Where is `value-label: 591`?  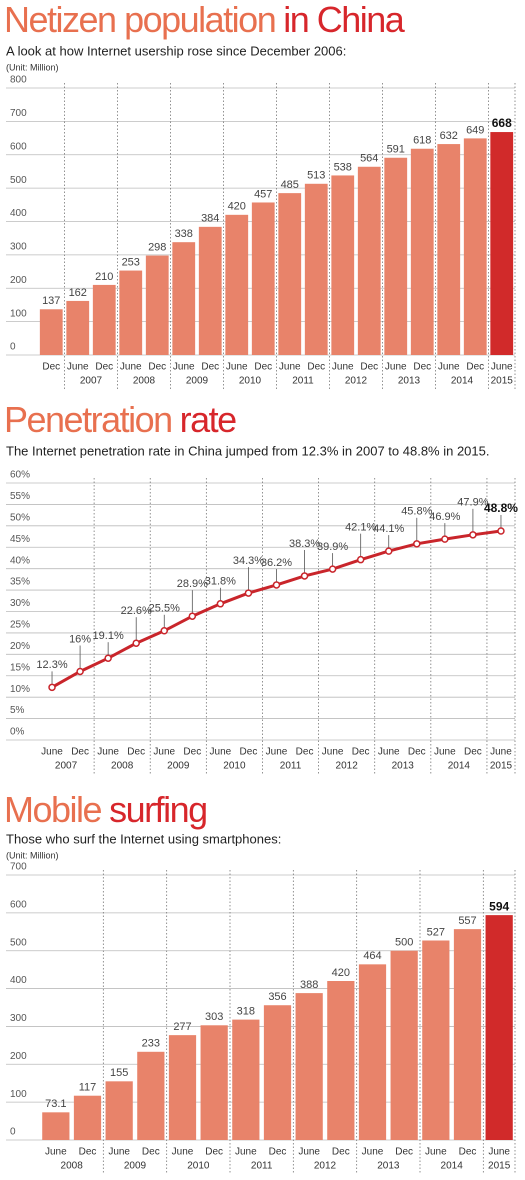 value-label: 591 is located at coordinates (396, 150).